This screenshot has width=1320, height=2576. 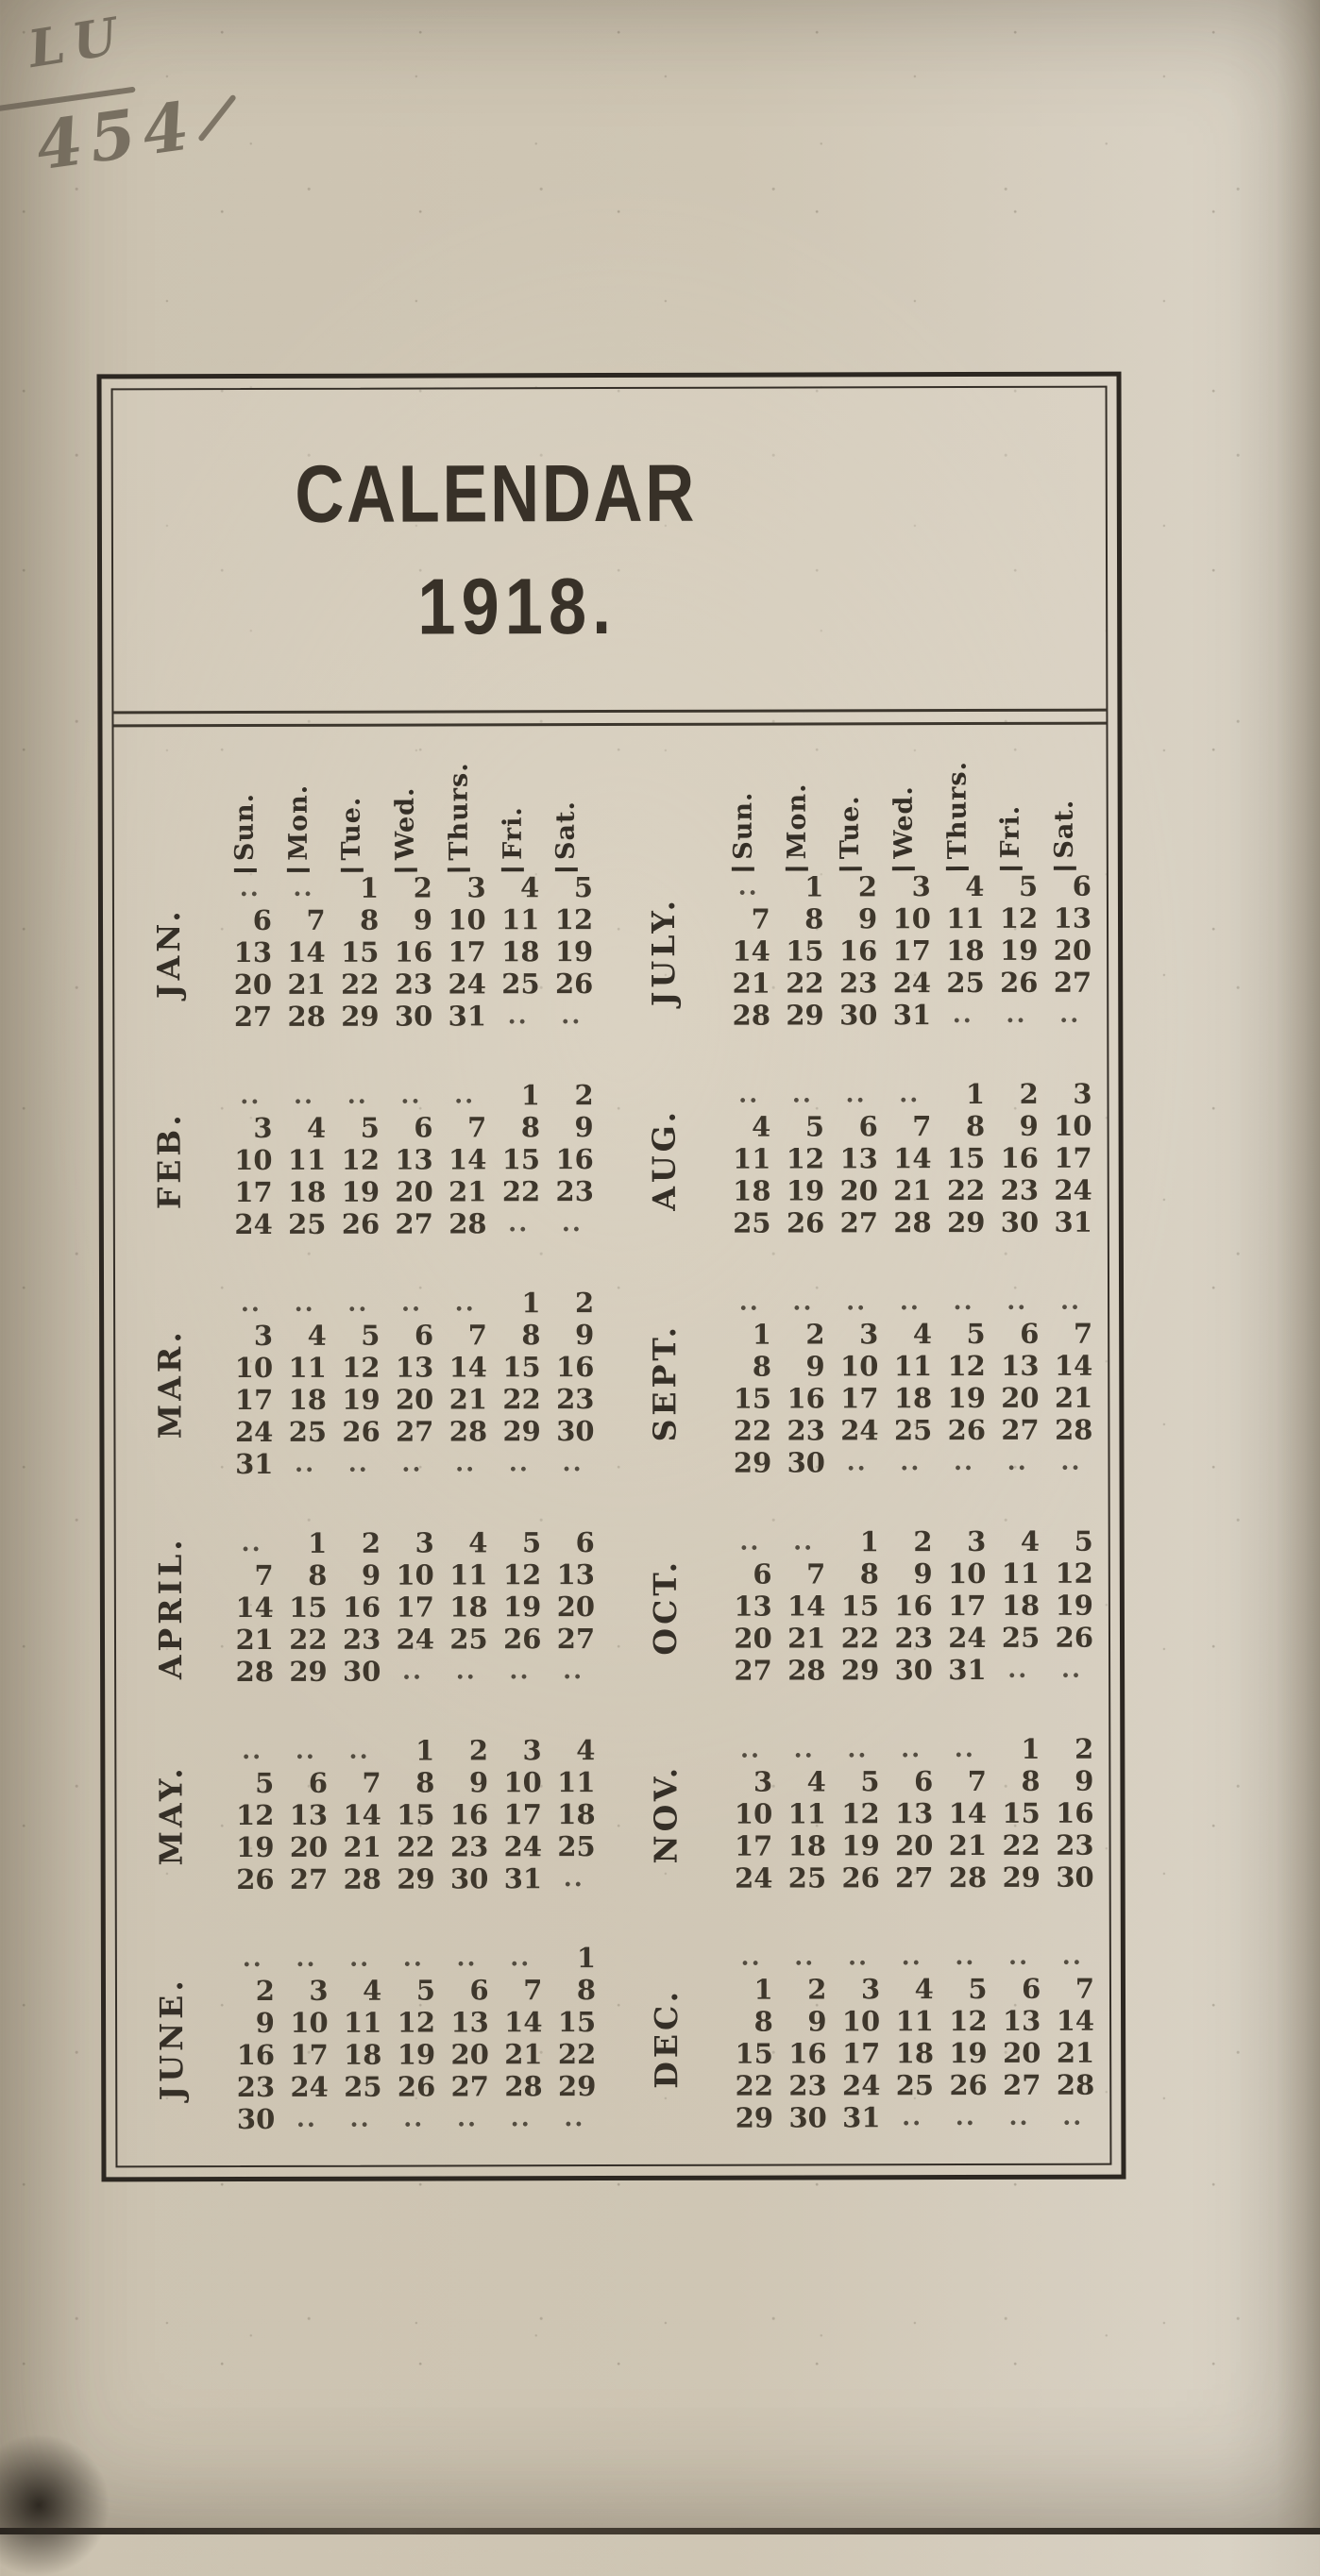 I want to click on date-cell: 4, so click(x=586, y=1750).